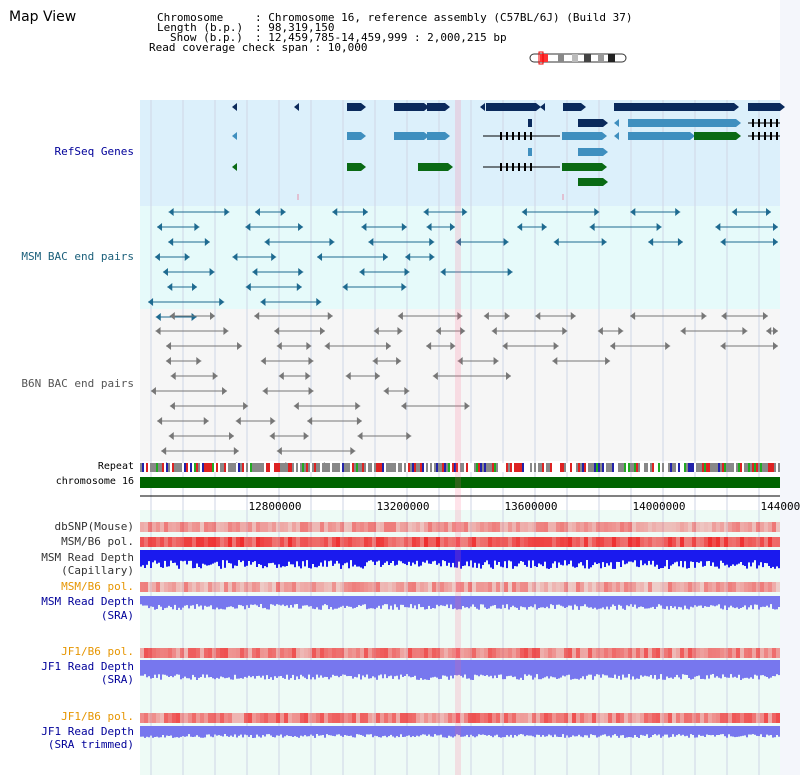  What do you see at coordinates (77, 256) in the screenshot?
I see `msm-bac-label: MSM BAC end pairs` at bounding box center [77, 256].